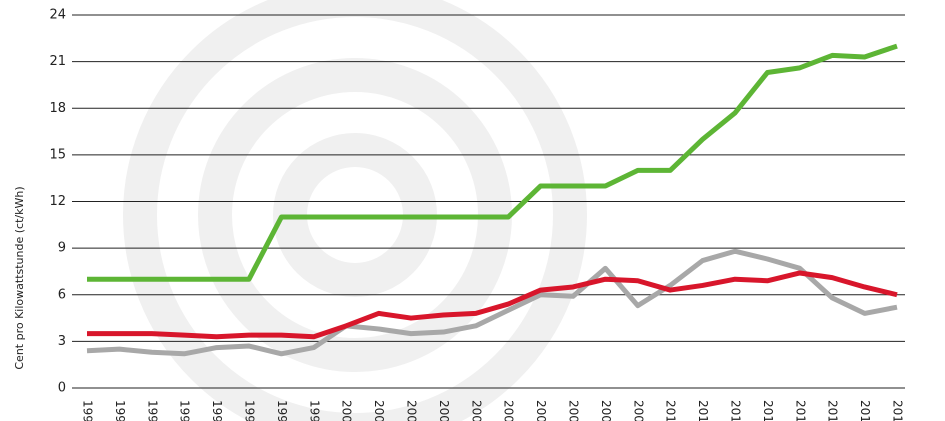 Image resolution: width=945 pixels, height=421 pixels. Describe the element at coordinates (282, 410) in the screenshot. I see `x-tick-label: 1998` at that location.